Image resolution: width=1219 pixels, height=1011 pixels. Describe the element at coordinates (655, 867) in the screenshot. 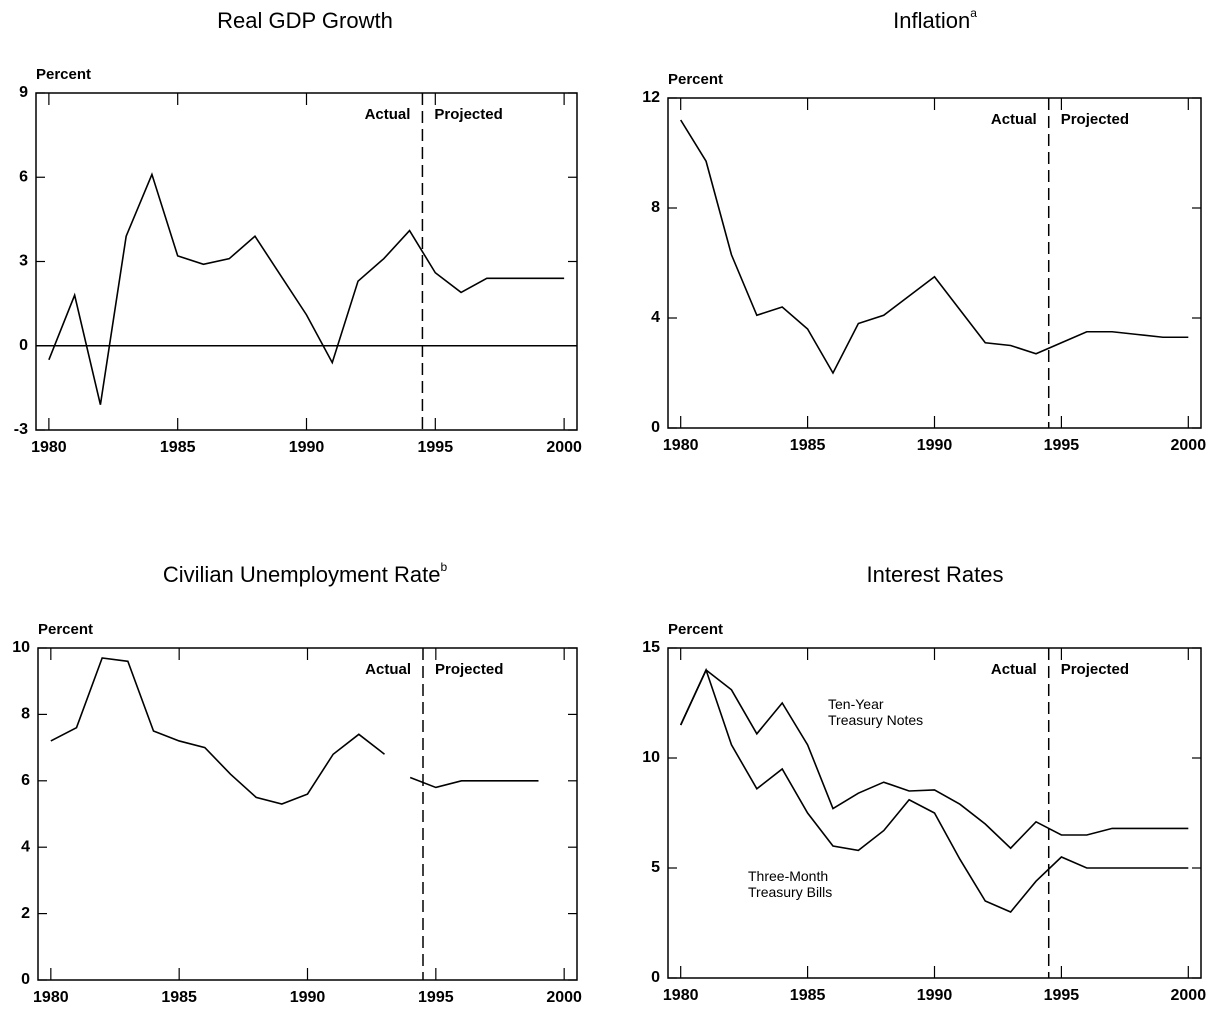

I see `y-tick-label: 5` at that location.